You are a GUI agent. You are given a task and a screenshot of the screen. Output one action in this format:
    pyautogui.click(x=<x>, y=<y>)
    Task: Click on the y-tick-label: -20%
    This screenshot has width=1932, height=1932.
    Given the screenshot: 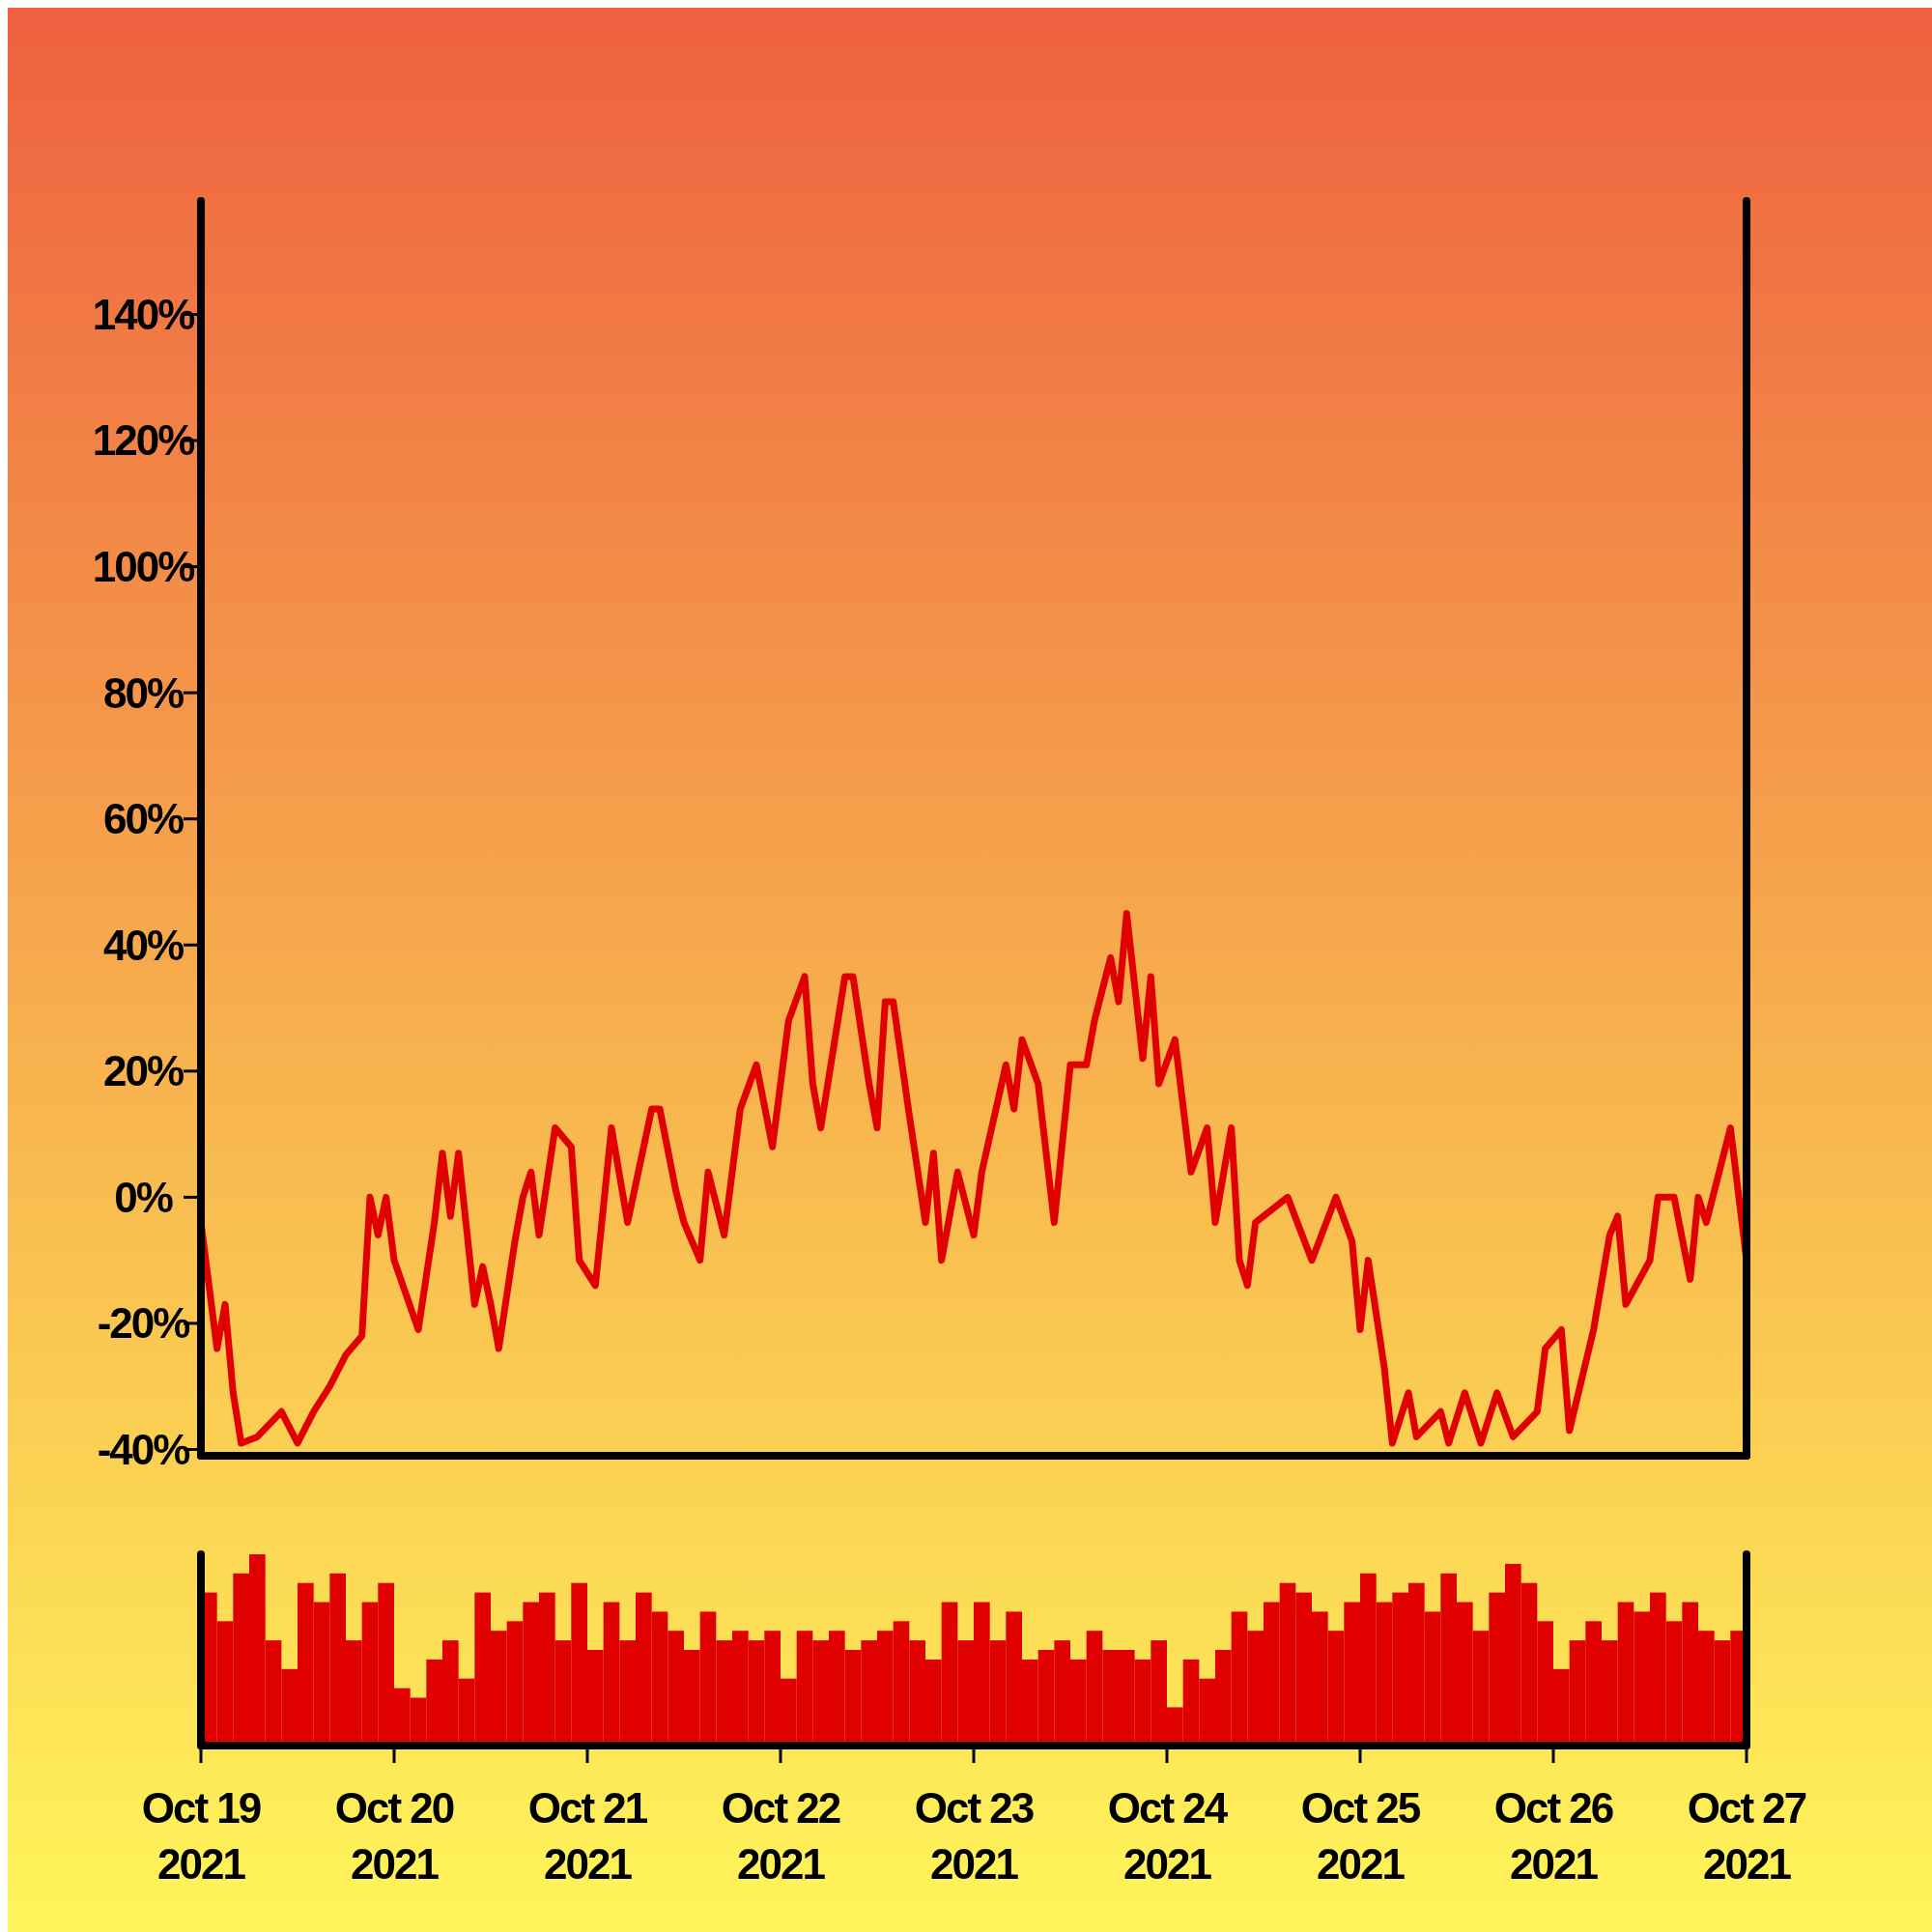 What is the action you would take?
    pyautogui.click(x=143, y=1323)
    